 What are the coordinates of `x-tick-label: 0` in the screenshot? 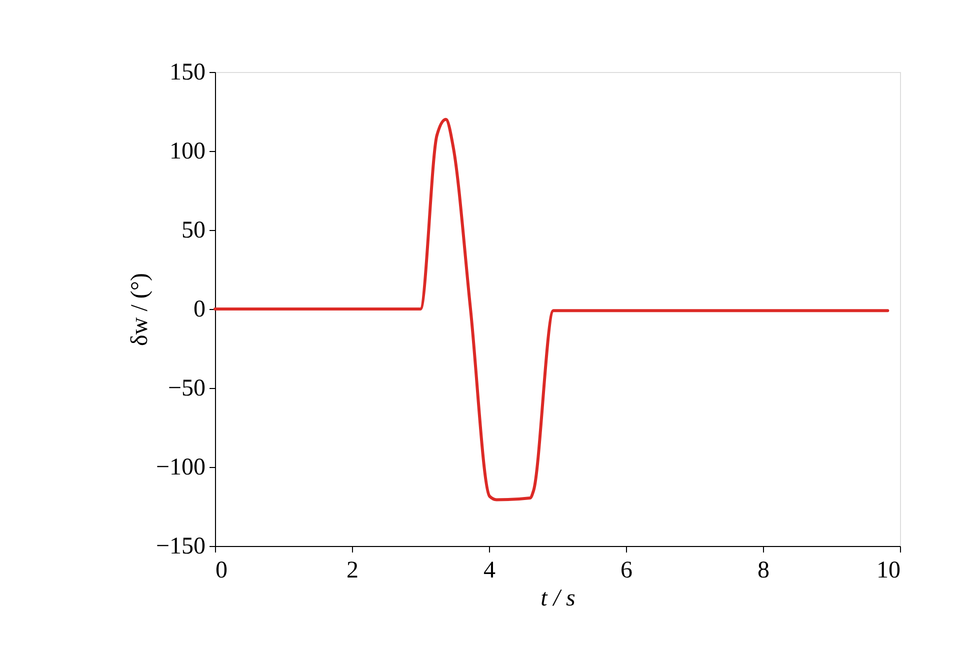 It's located at (222, 571).